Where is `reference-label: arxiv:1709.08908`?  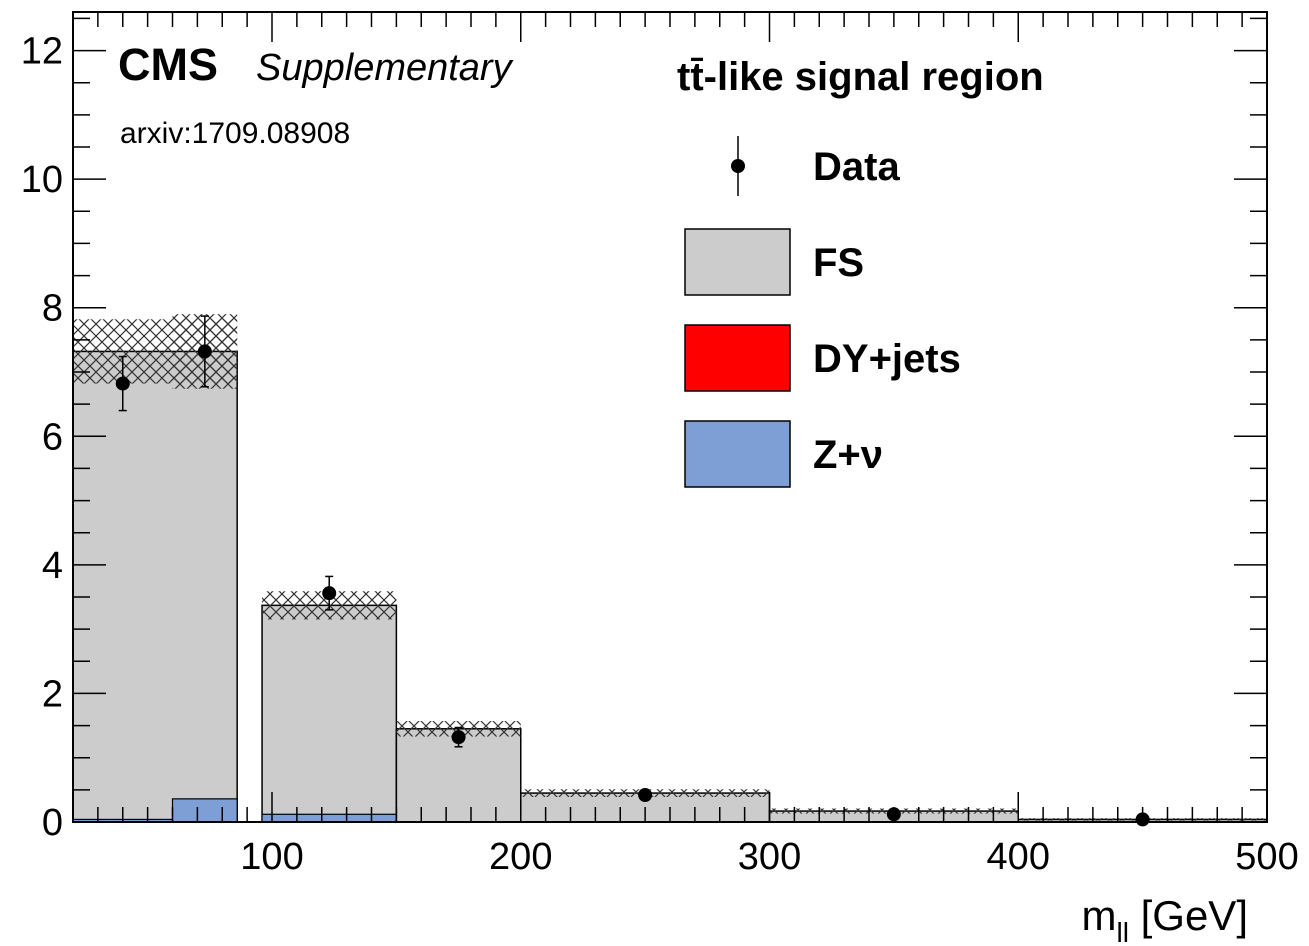 reference-label: arxiv:1709.08908 is located at coordinates (235, 133).